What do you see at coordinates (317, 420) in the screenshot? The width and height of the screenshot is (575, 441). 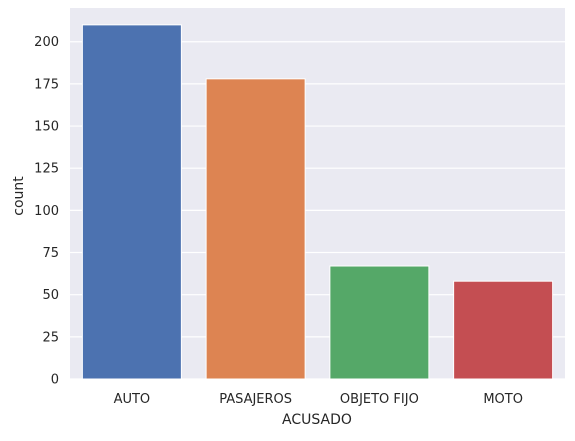 I see `x-axis-label: ACUSADO` at bounding box center [317, 420].